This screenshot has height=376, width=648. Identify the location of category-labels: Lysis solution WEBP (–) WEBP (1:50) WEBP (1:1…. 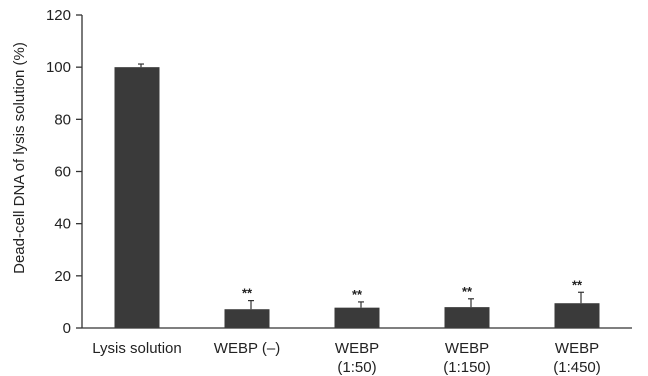
(346, 358).